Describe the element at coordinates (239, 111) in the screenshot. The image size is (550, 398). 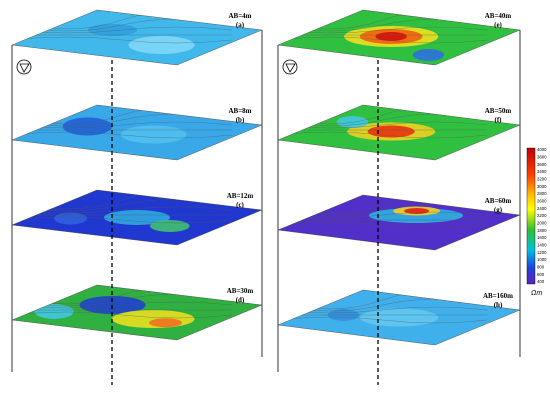
I see `depth-label: AB=8m` at that location.